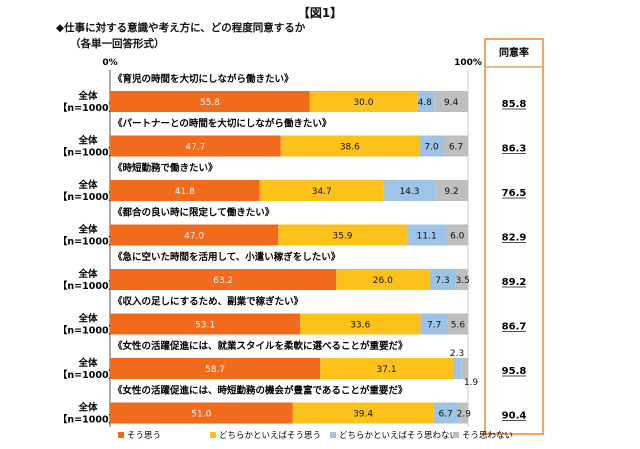 This screenshot has height=449, width=640. I want to click on data-label: 39.4, so click(363, 415).